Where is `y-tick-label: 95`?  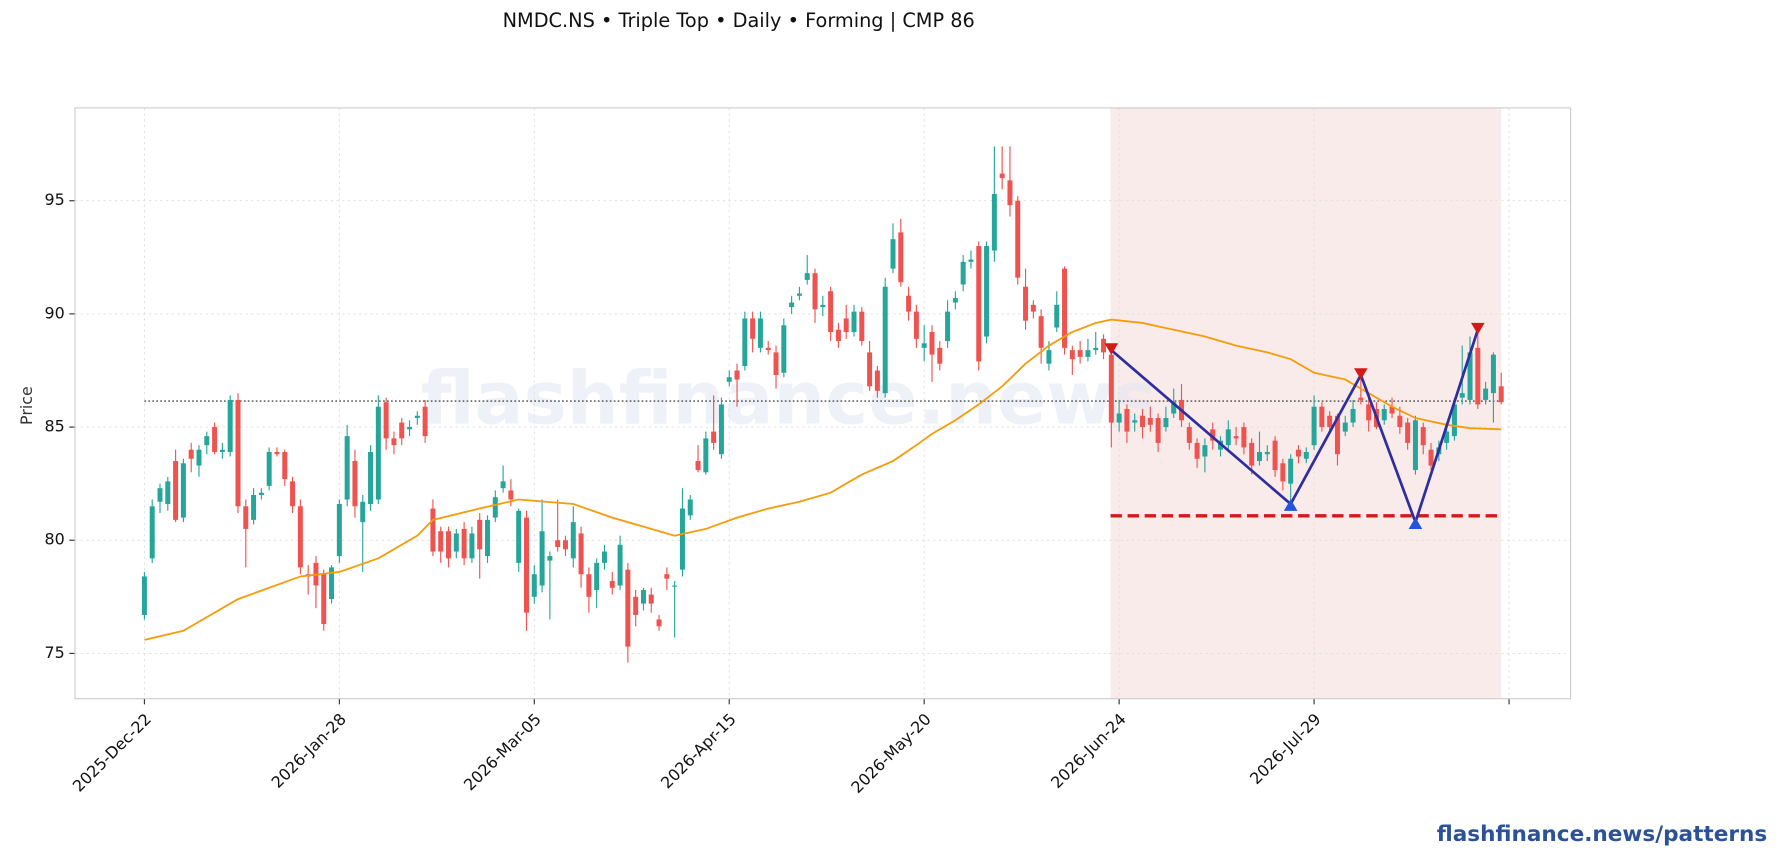 y-tick-label: 95 is located at coordinates (55, 199).